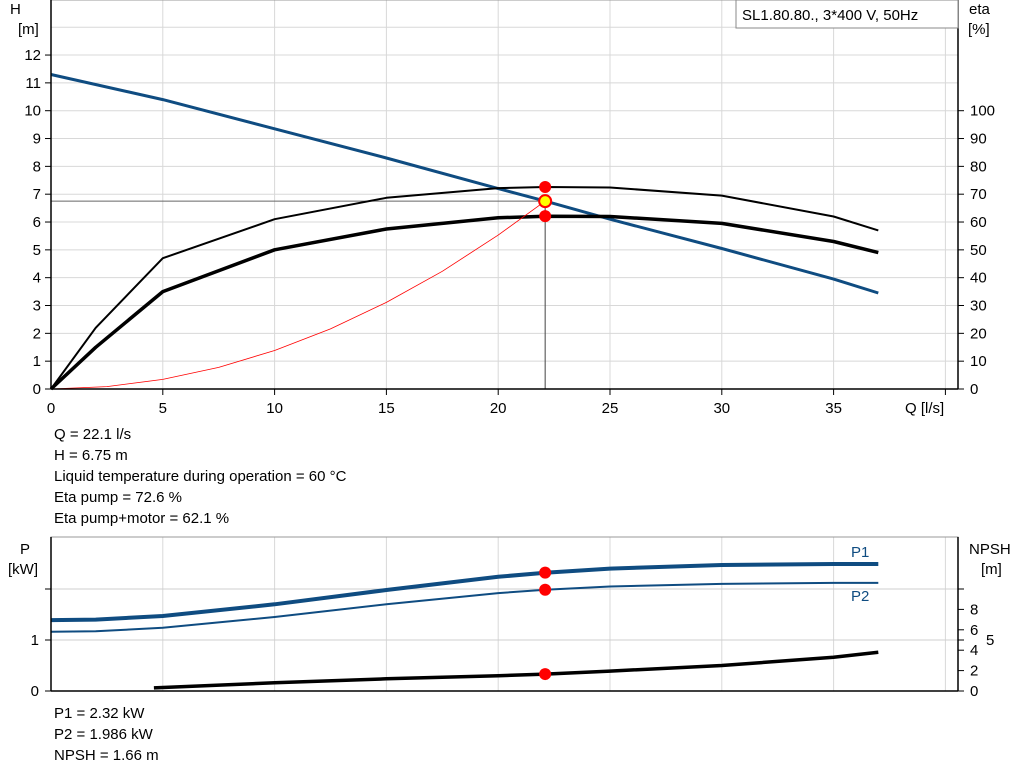  Describe the element at coordinates (982, 111) in the screenshot. I see `eta-tick-label: 100` at that location.